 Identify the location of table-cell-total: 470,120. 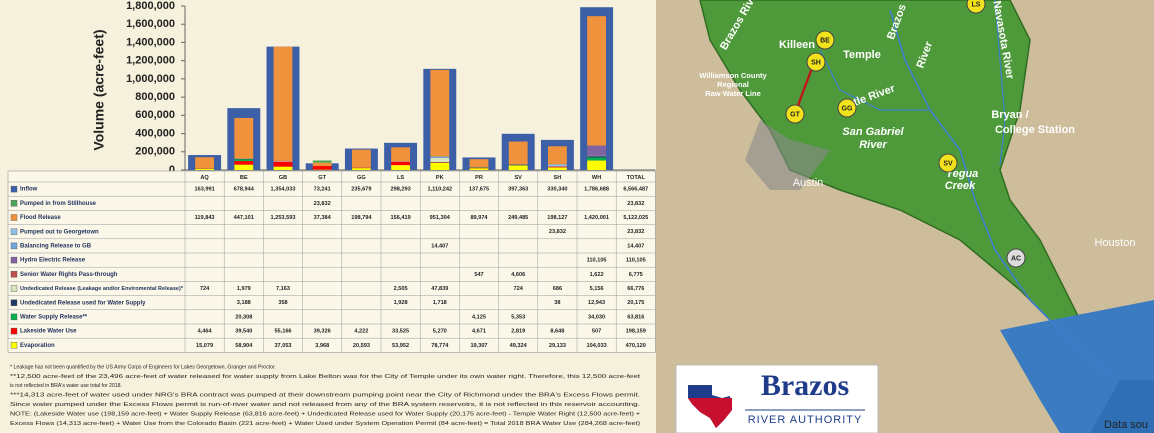
(636, 346).